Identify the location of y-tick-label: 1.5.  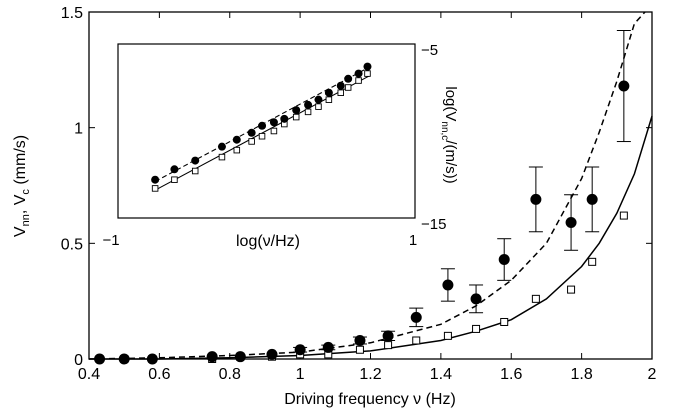
(72, 13).